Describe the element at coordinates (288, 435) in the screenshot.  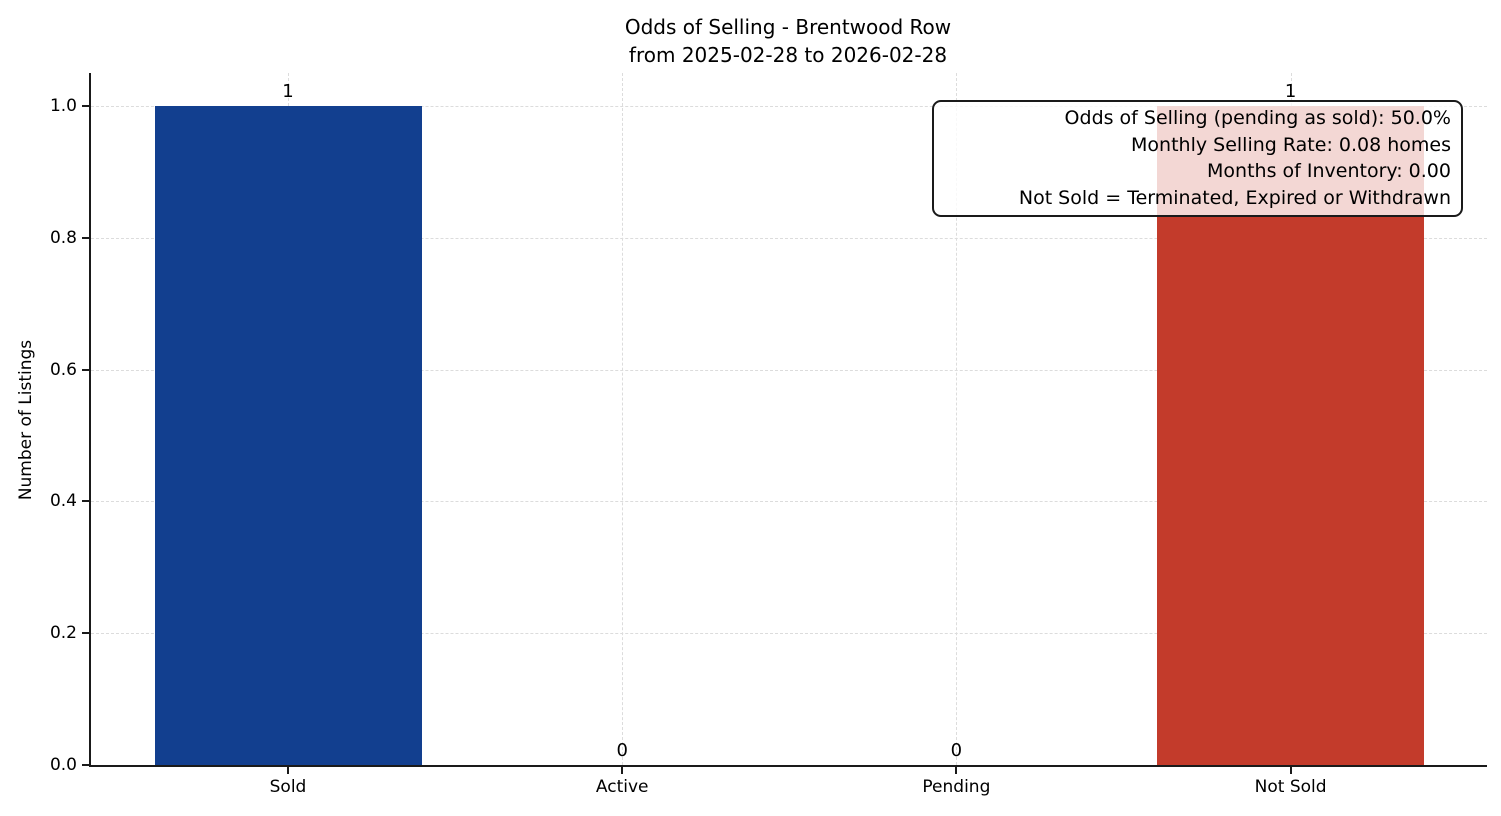
I see `bar-sold` at that location.